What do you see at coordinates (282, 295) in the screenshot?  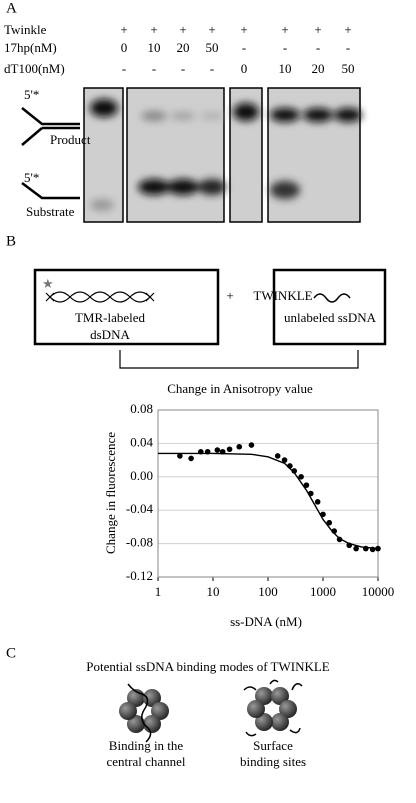 I see `protein: TWINKLE` at bounding box center [282, 295].